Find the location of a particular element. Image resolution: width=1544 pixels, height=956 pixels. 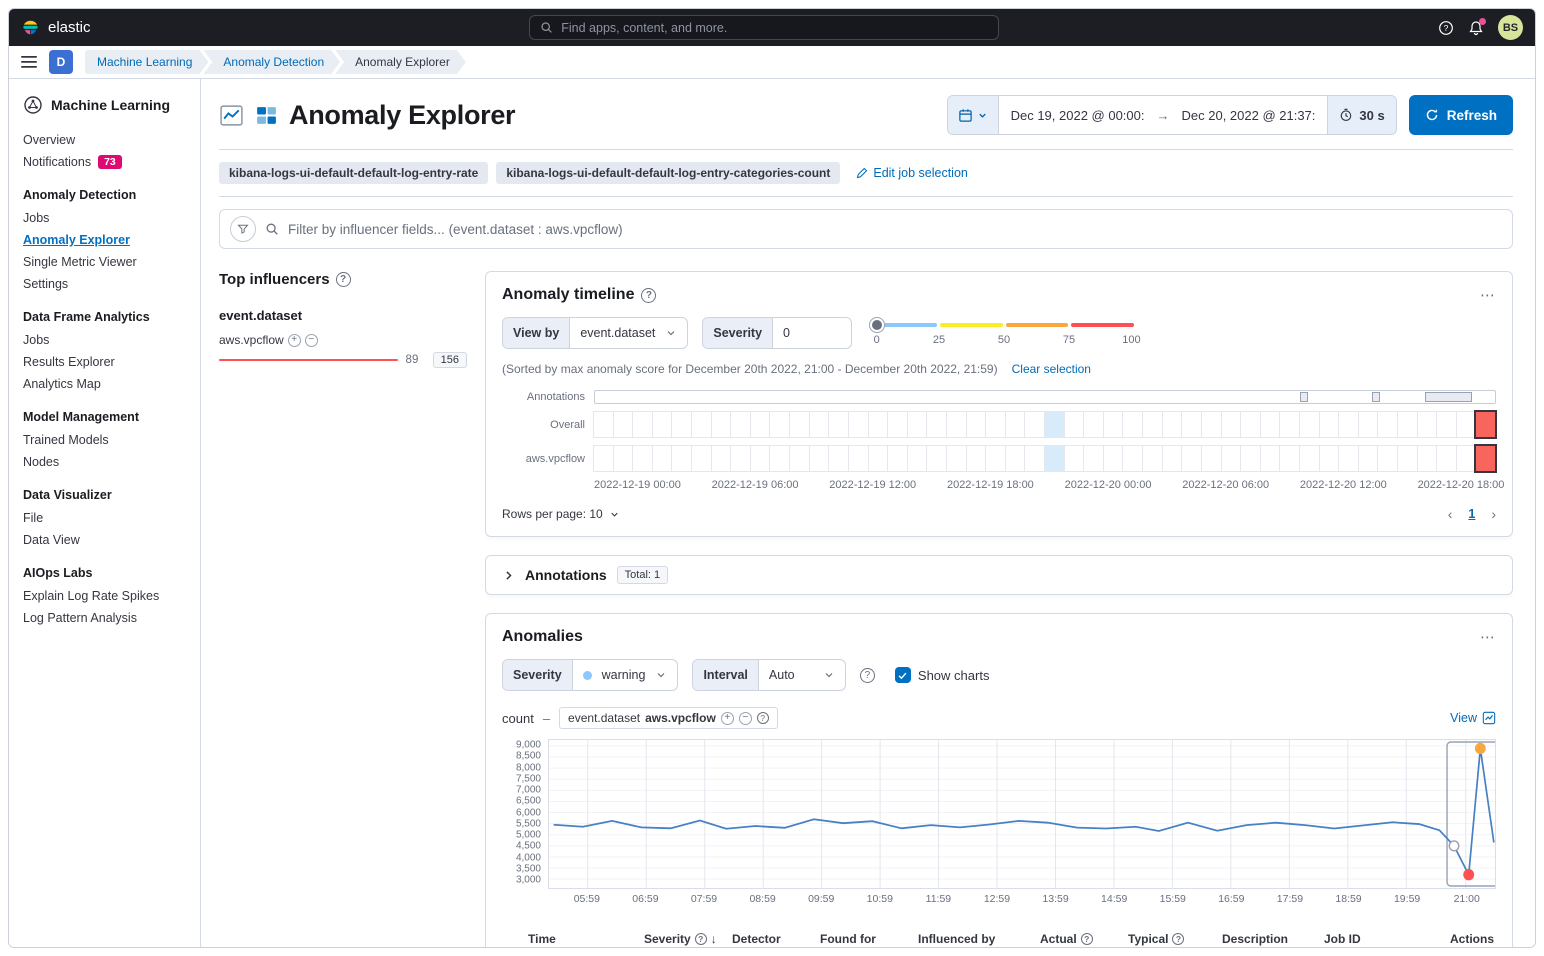

severity-slider: 0 25 50 75 100 is located at coordinates (1005, 332).